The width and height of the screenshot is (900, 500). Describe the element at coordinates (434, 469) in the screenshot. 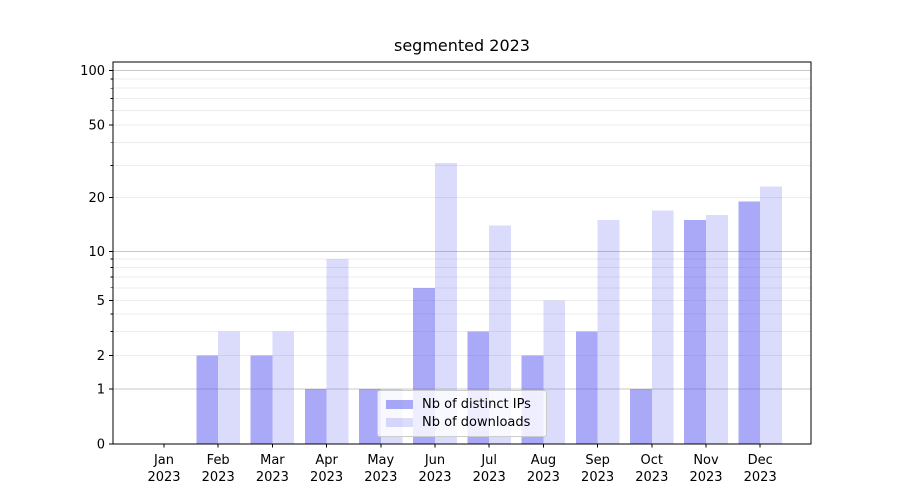

I see `x-tick-label-jun: Jun 2023` at that location.